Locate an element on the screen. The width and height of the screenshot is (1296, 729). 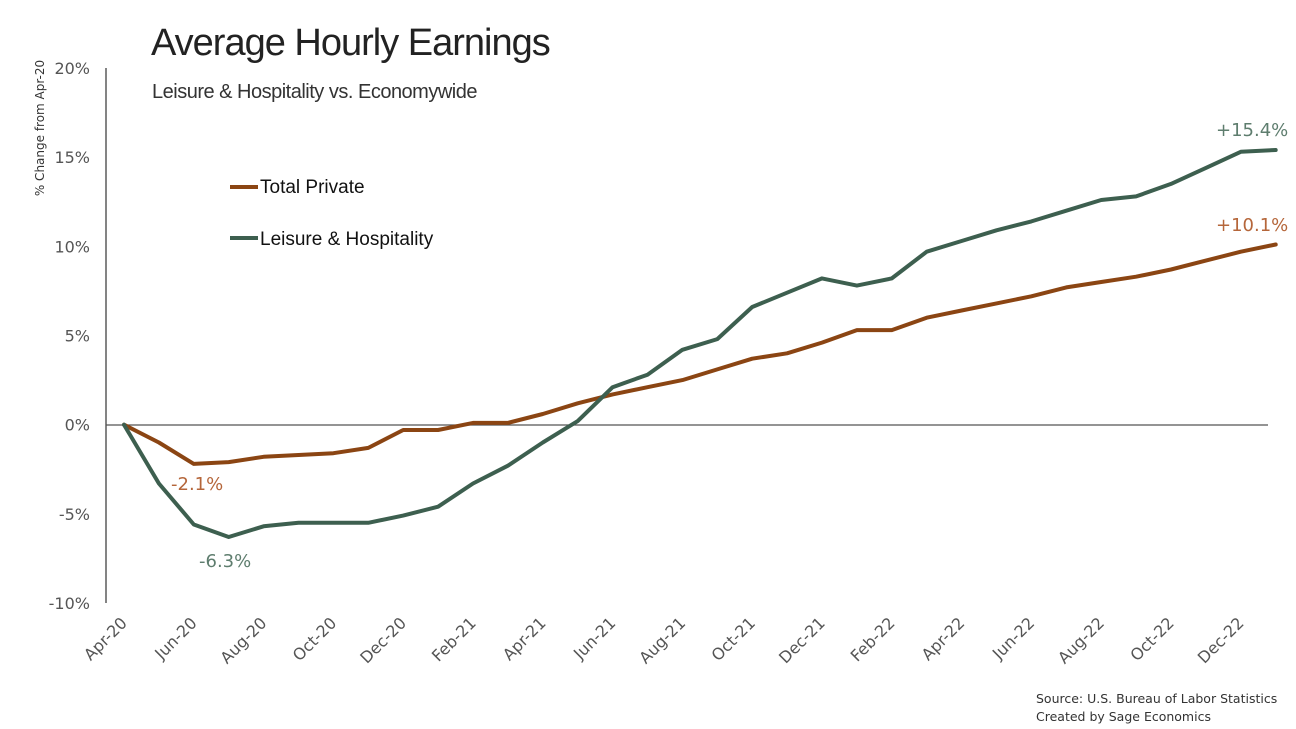
x-tick-label: Jun-21 is located at coordinates (594, 638).